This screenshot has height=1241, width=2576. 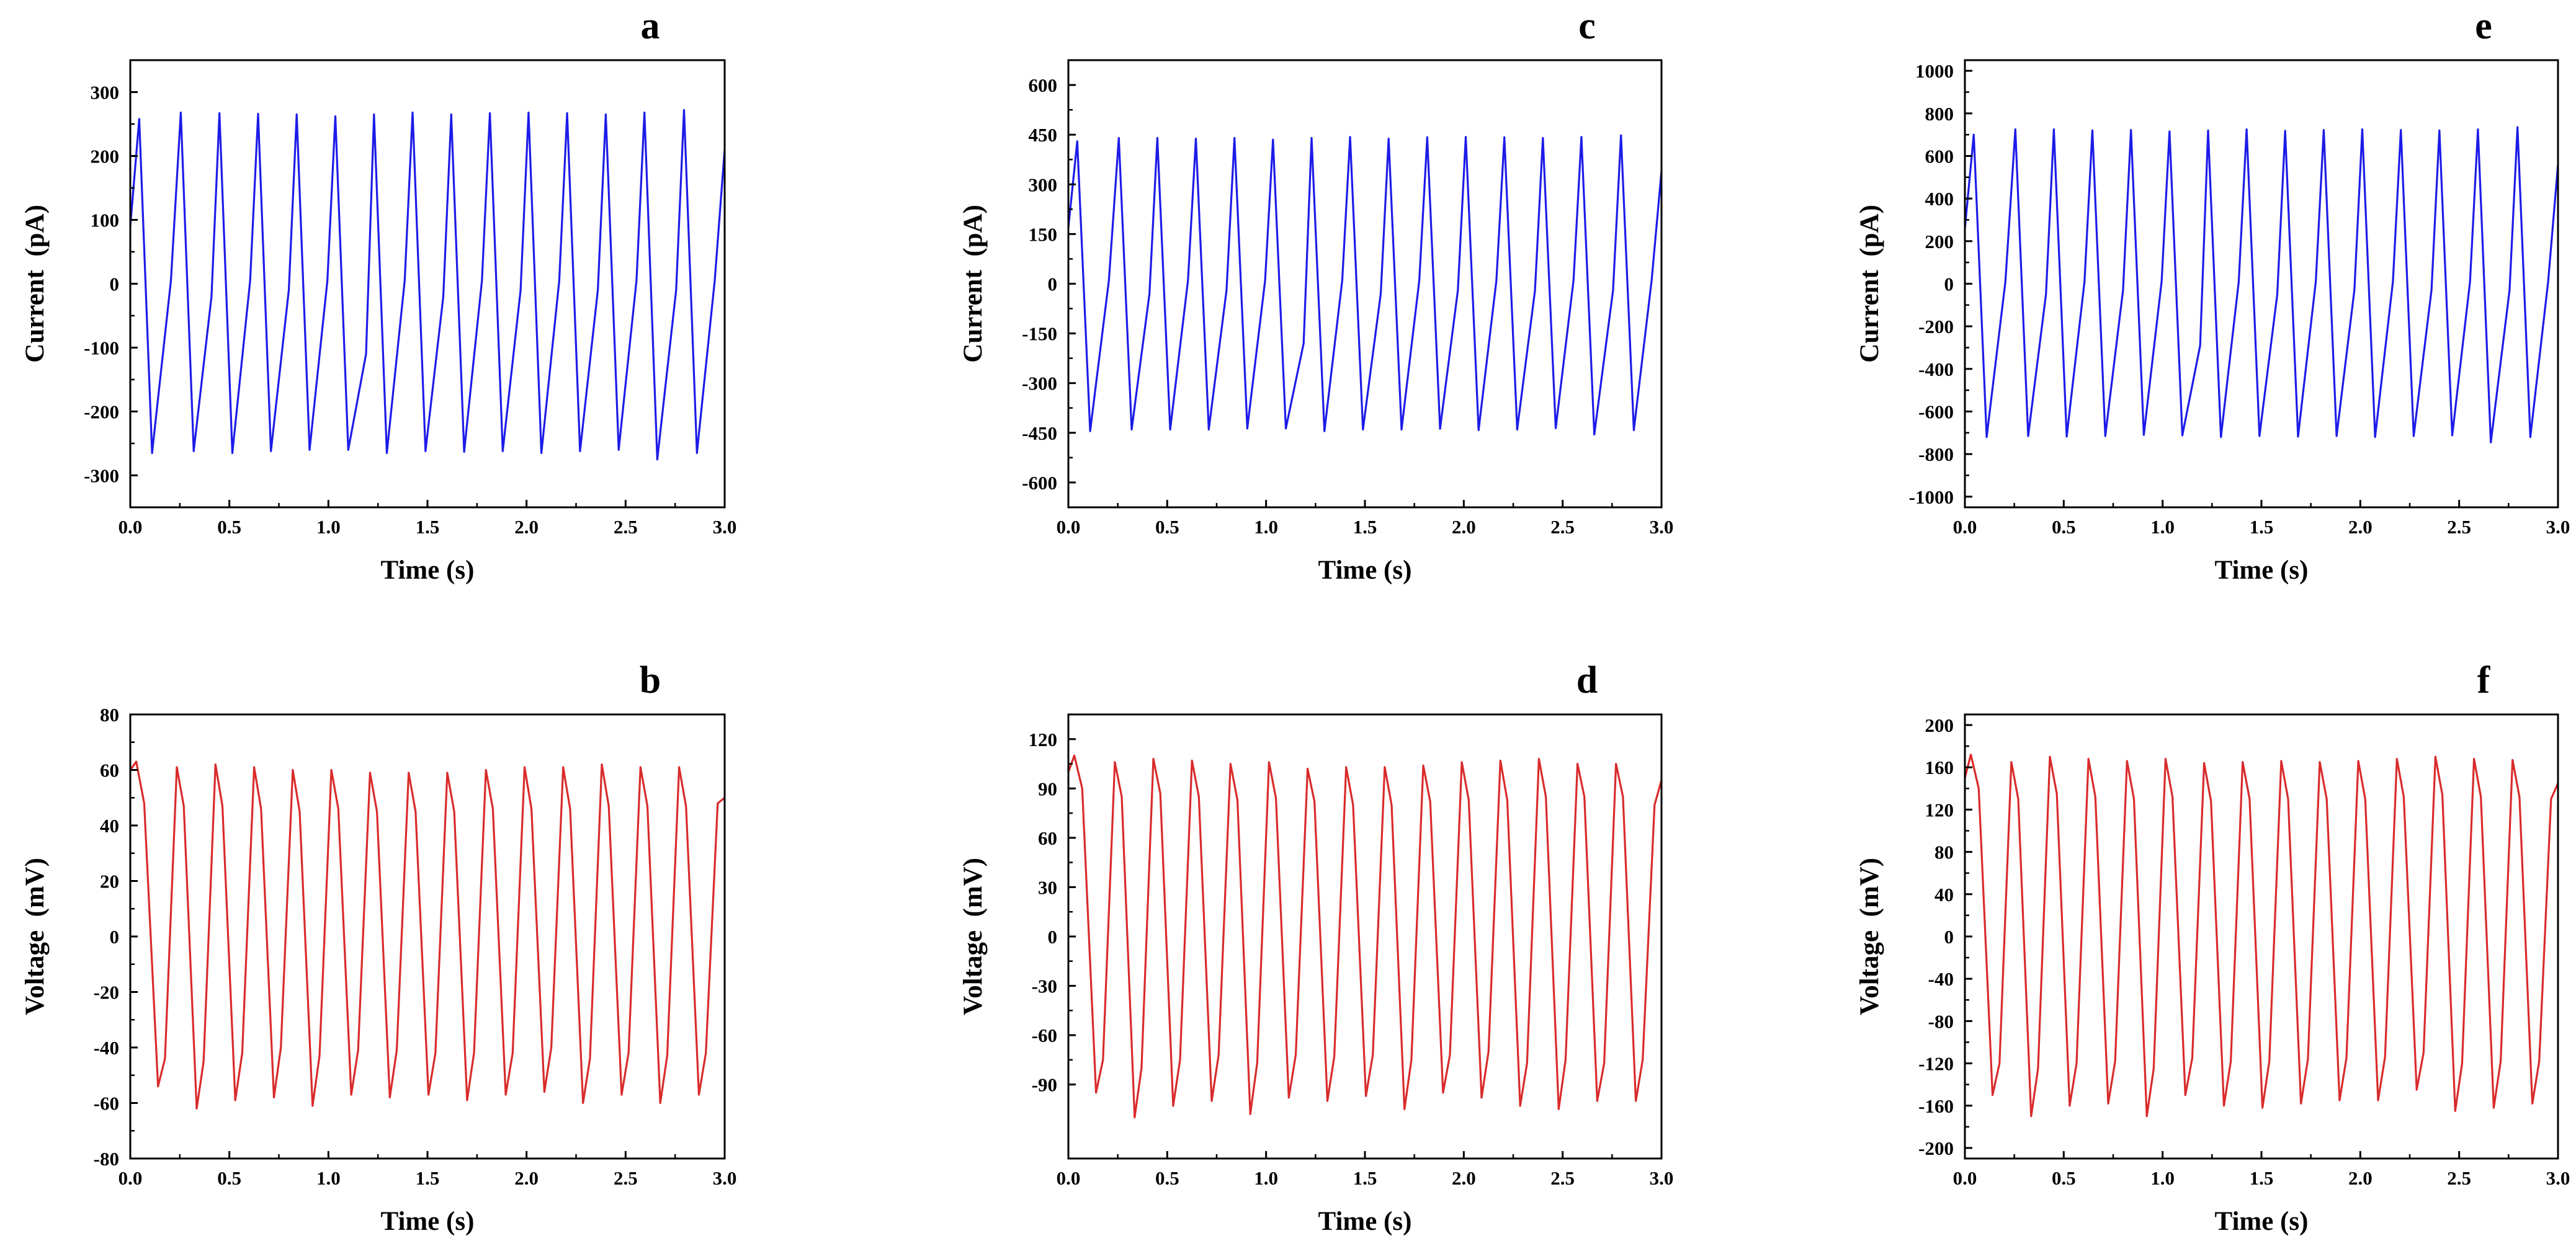 What do you see at coordinates (1044, 987) in the screenshot?
I see `y-tick-label: -30` at bounding box center [1044, 987].